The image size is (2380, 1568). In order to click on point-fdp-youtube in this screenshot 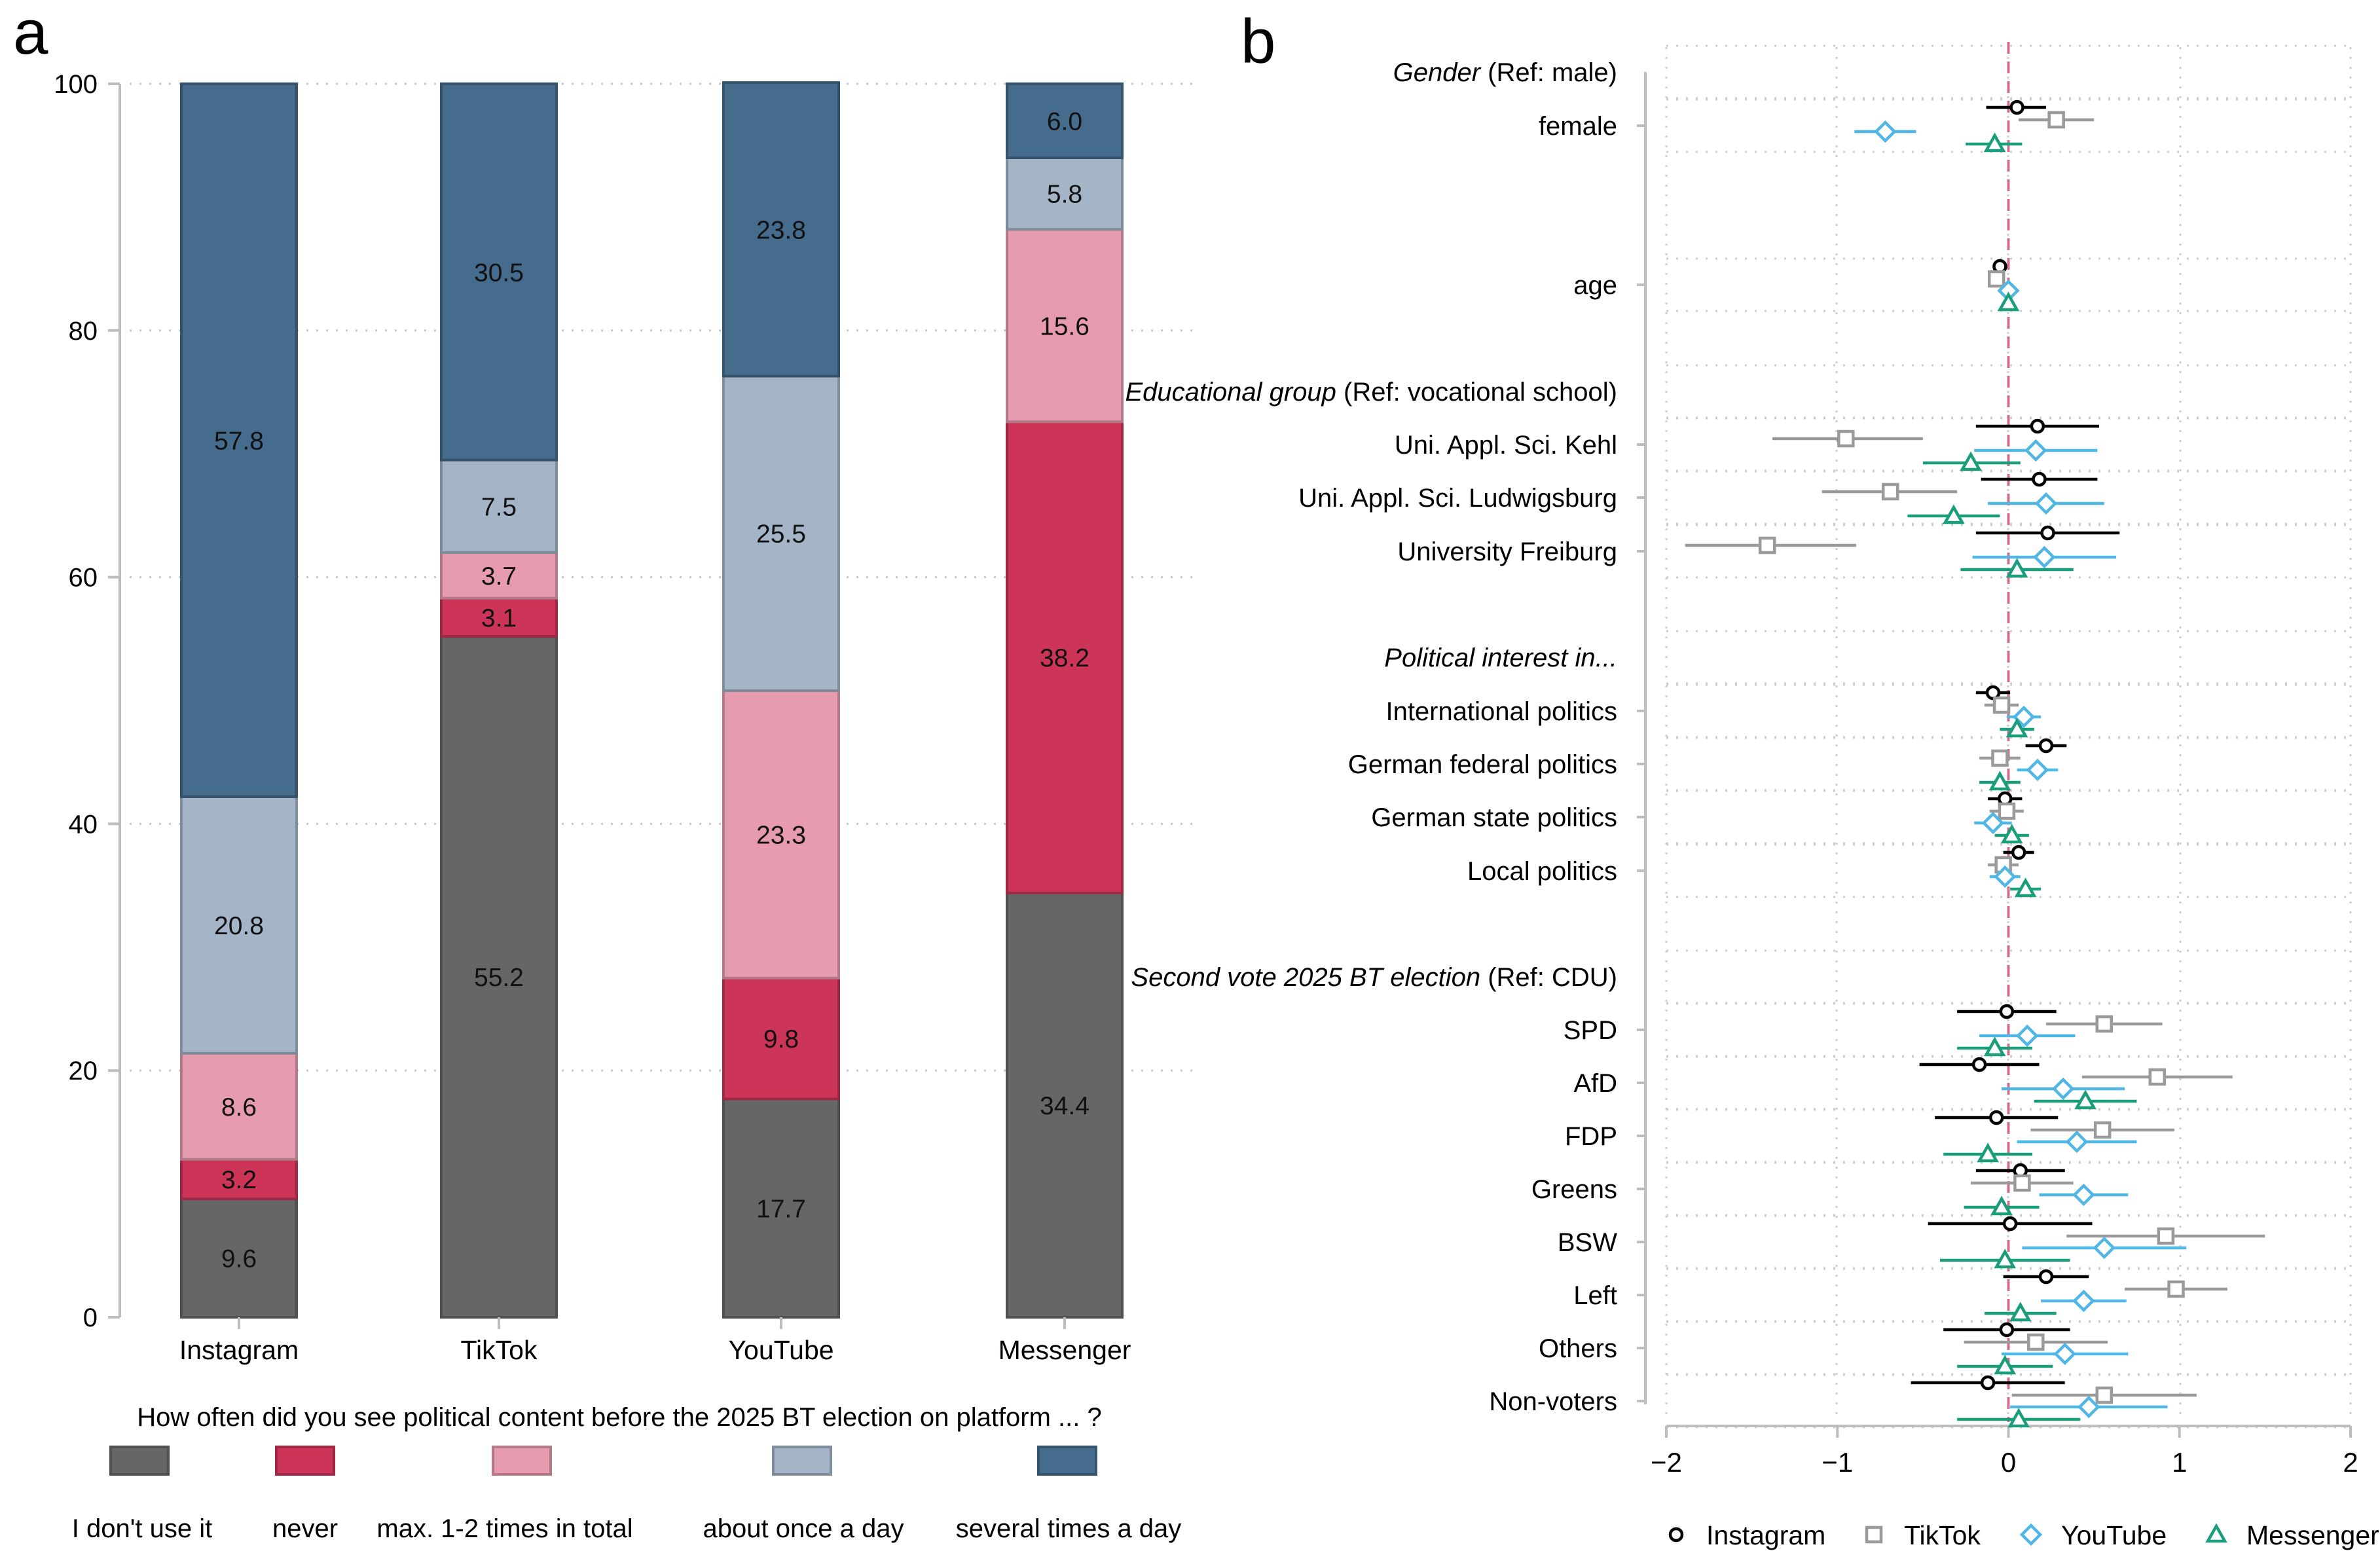, I will do `click(2077, 1142)`.